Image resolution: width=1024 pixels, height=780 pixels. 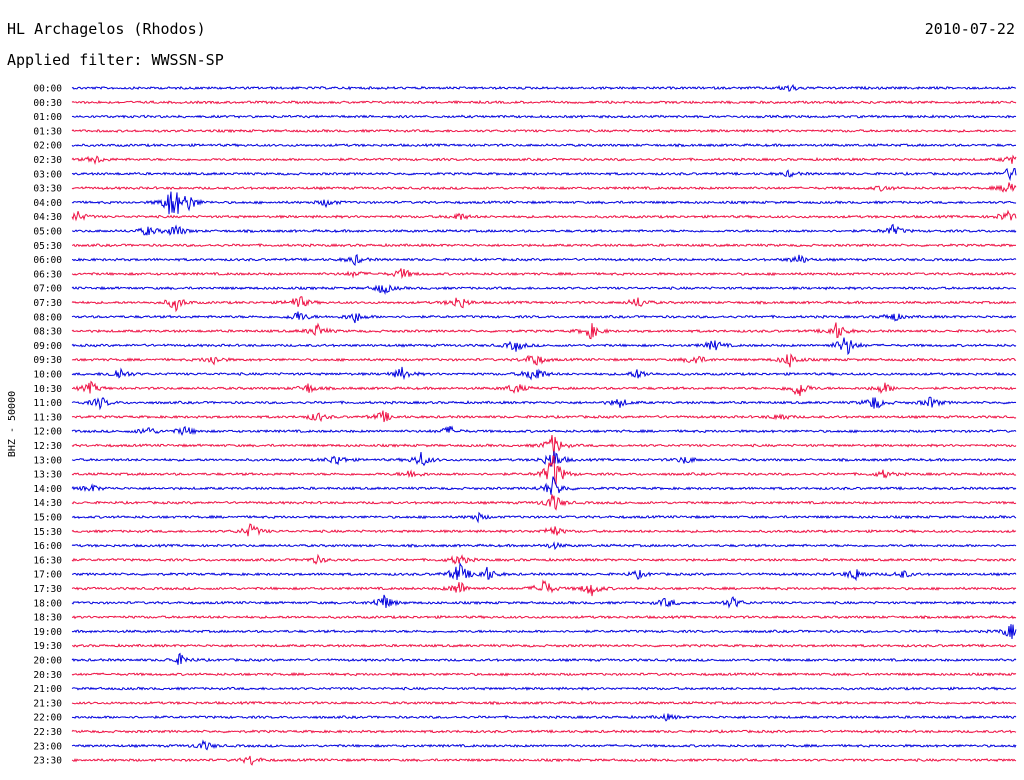 What do you see at coordinates (47, 632) in the screenshot?
I see `time-tick-label: 19:00` at bounding box center [47, 632].